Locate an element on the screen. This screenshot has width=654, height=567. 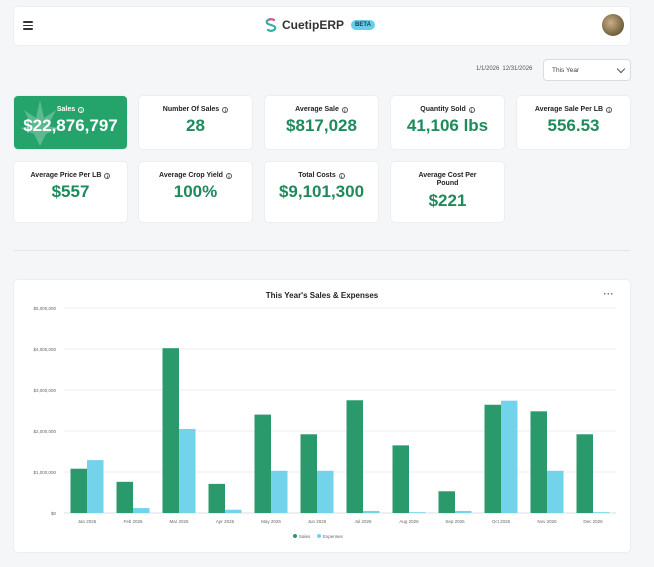
stat-value: $817,028 is located at coordinates (321, 126).